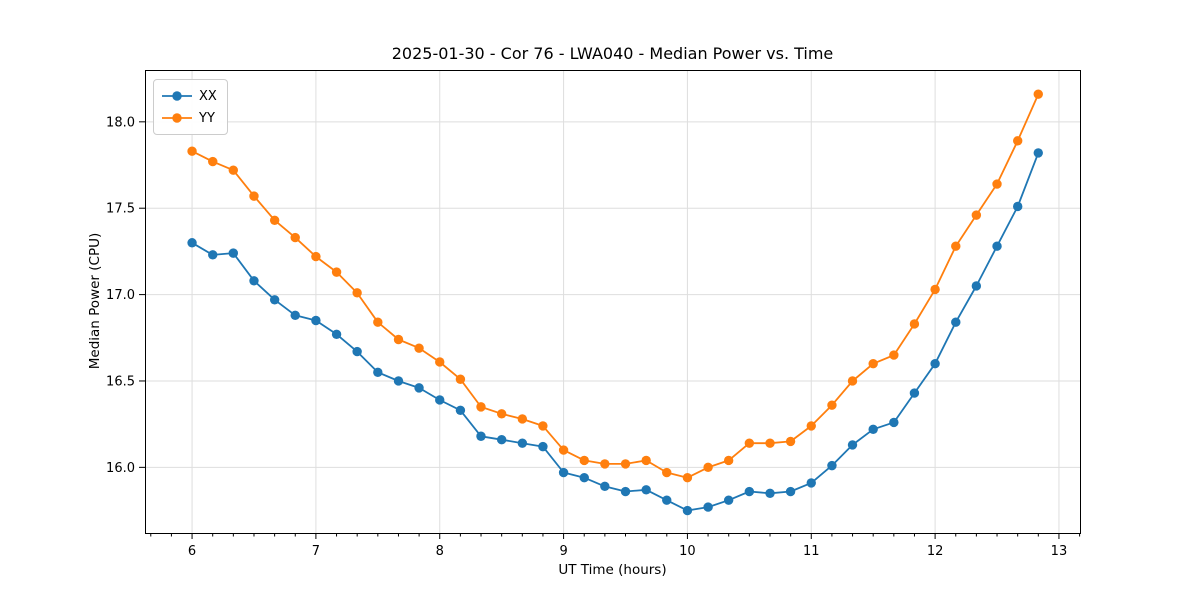  I want to click on x-tick-label: 6, so click(192, 551).